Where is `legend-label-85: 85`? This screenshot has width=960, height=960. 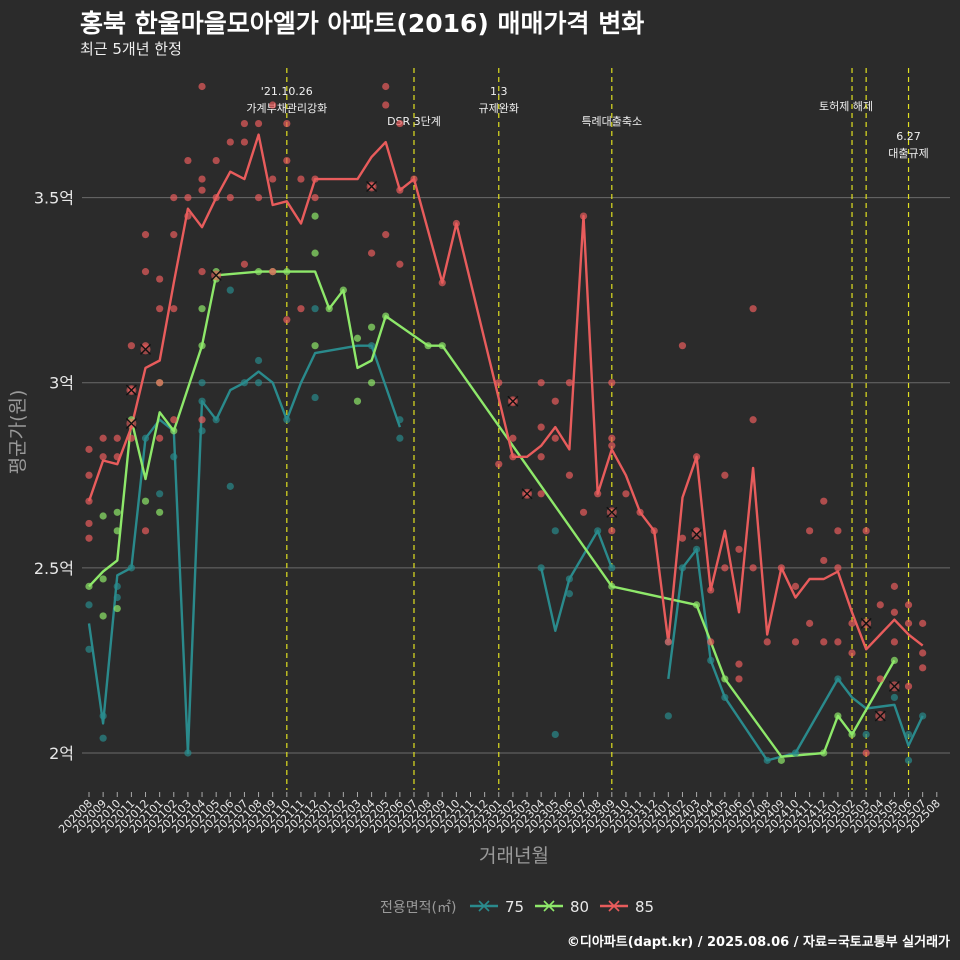 legend-label-85: 85 is located at coordinates (644, 907).